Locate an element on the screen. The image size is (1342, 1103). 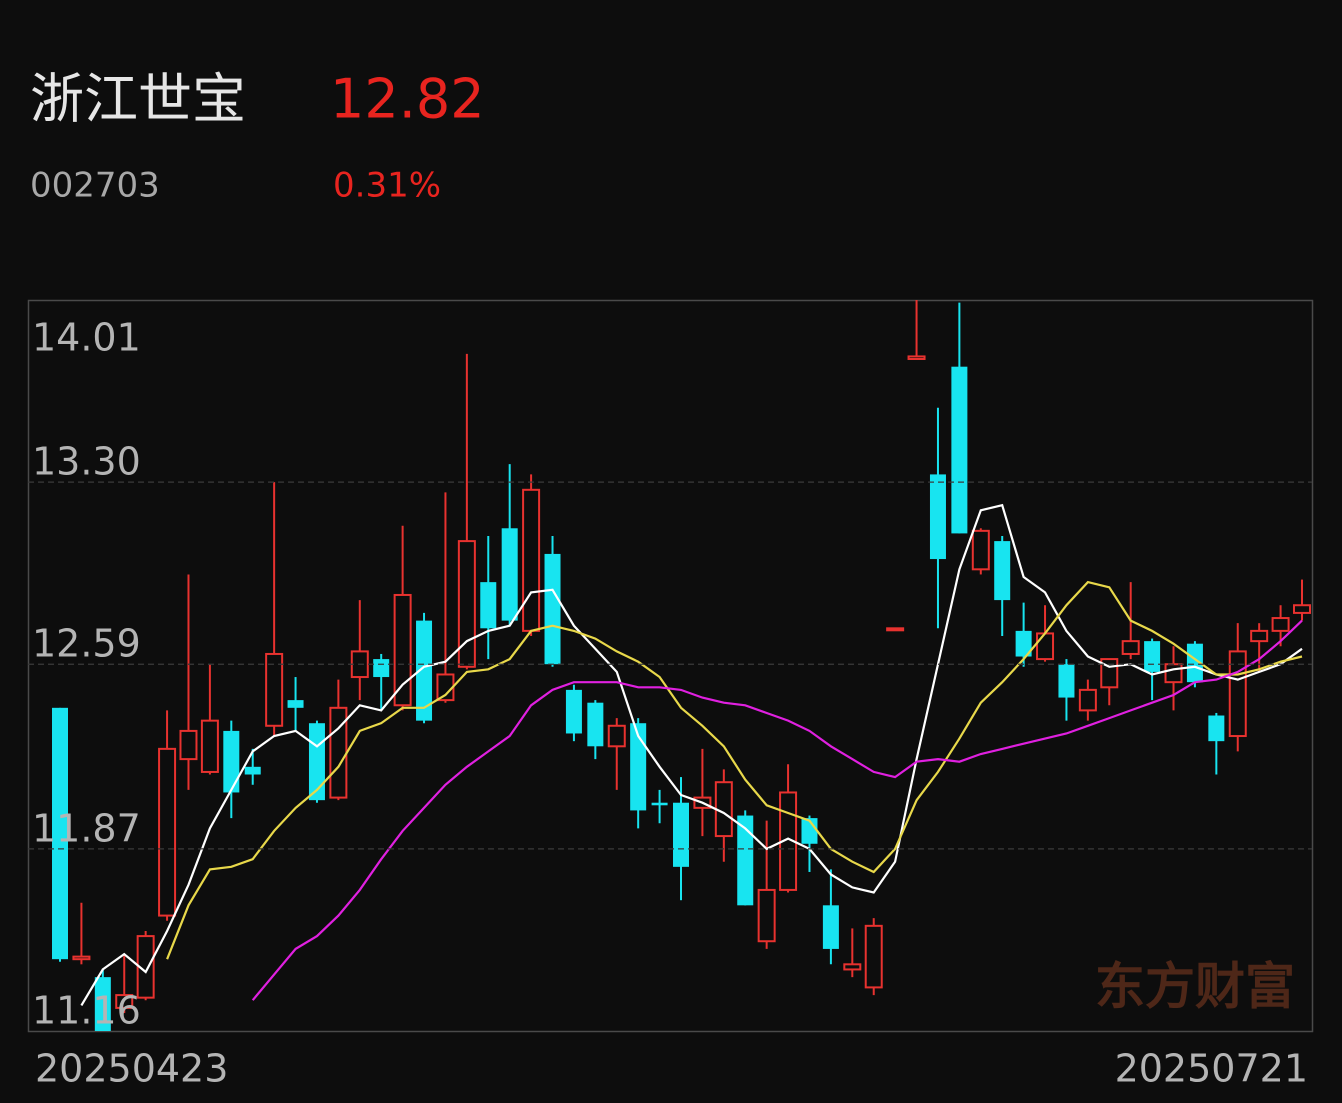
y-tick-label: 11.87 is located at coordinates (86, 828).